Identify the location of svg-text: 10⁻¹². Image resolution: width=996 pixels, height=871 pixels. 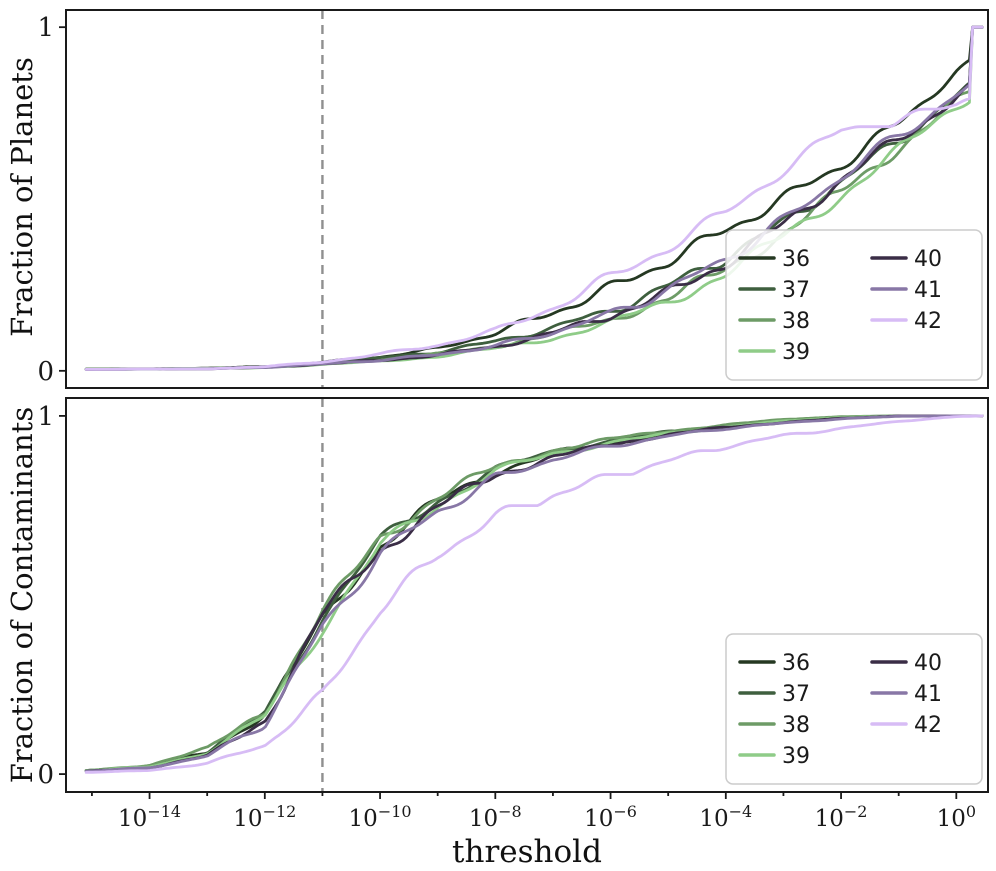
(264, 817).